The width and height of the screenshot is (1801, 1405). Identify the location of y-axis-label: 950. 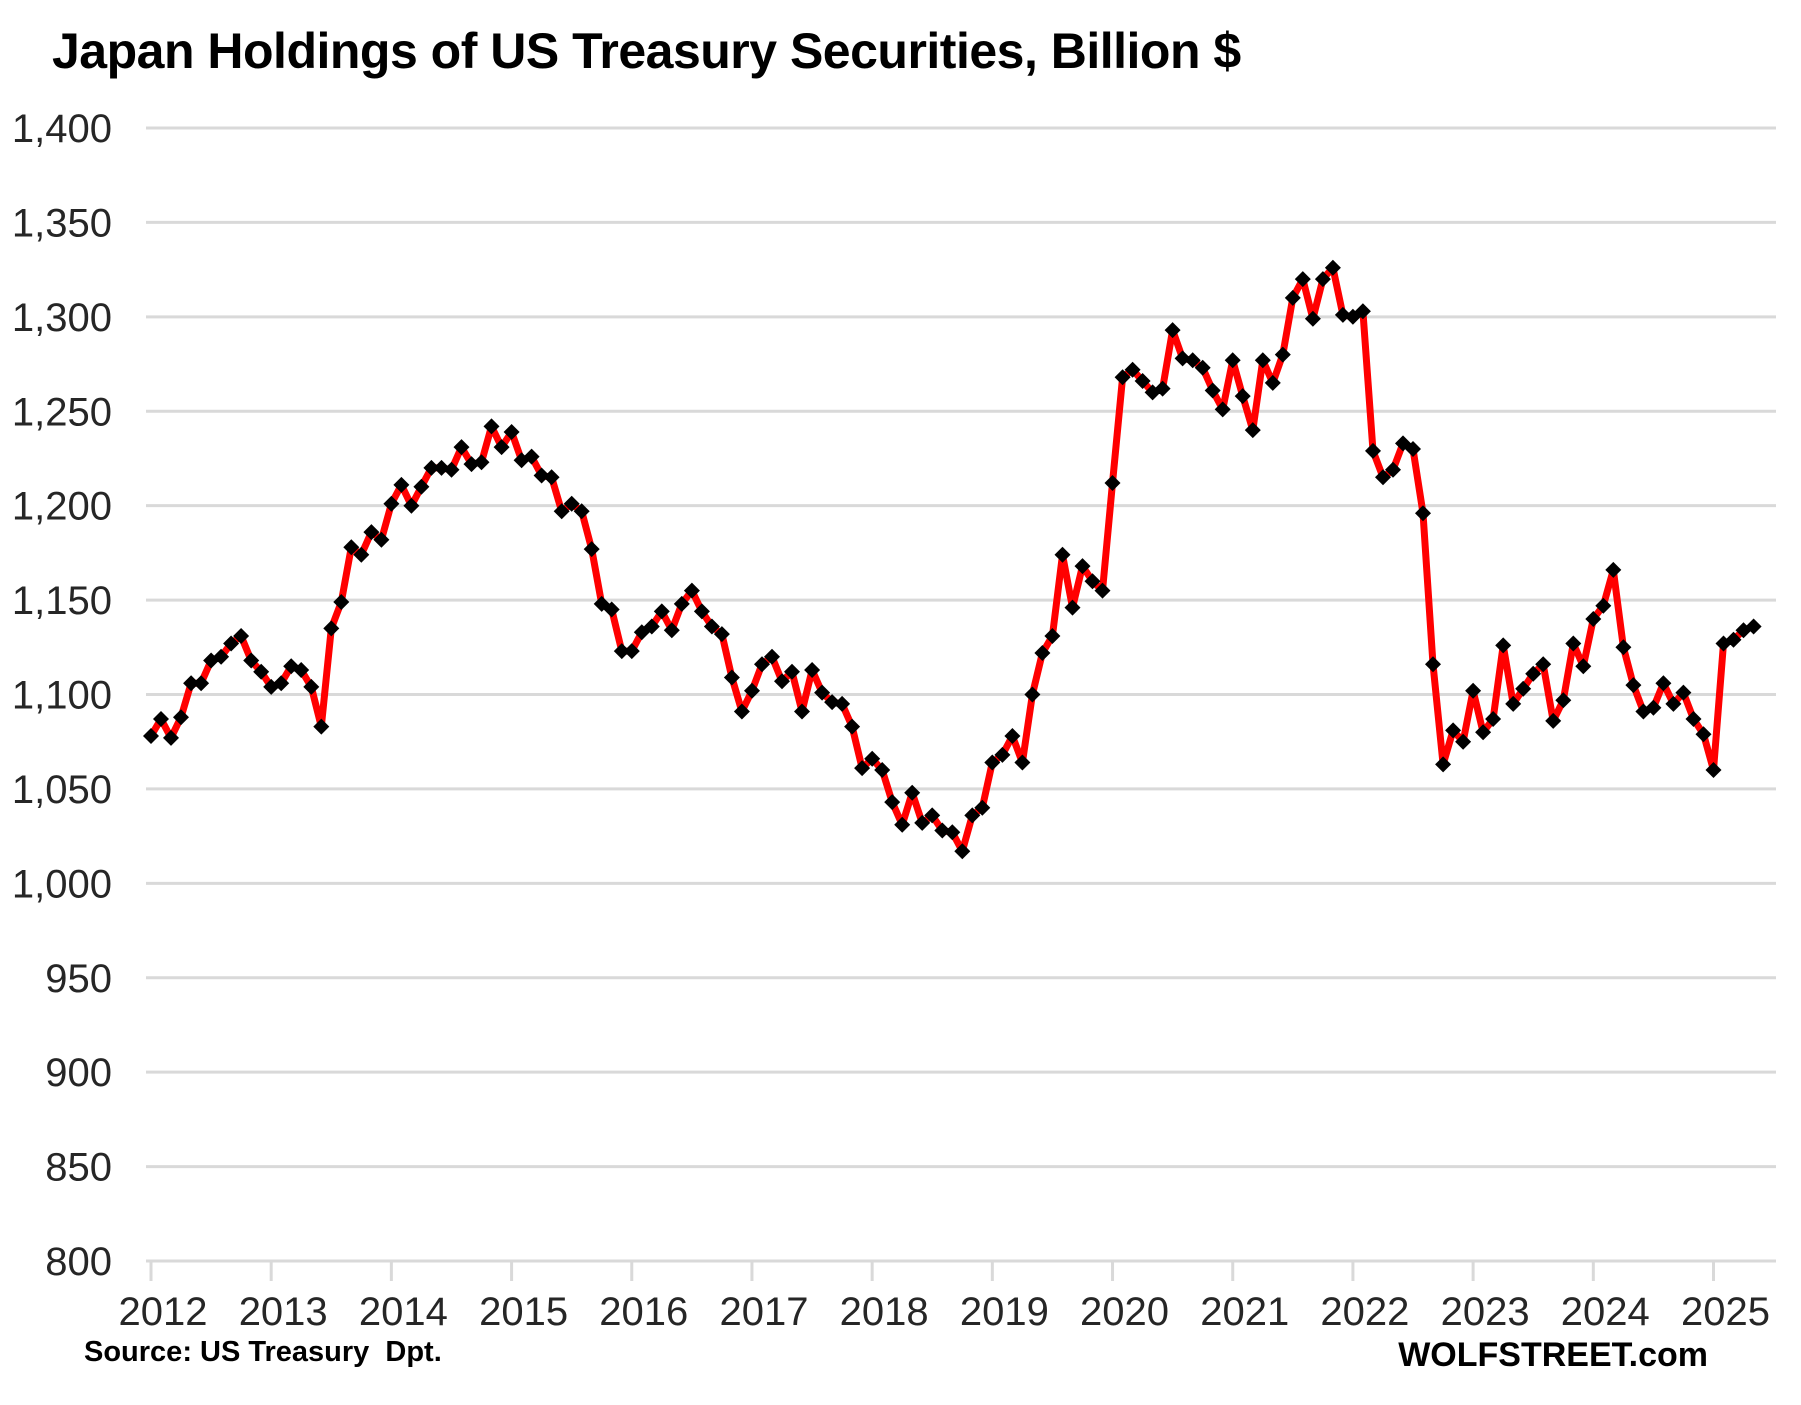
(78, 979).